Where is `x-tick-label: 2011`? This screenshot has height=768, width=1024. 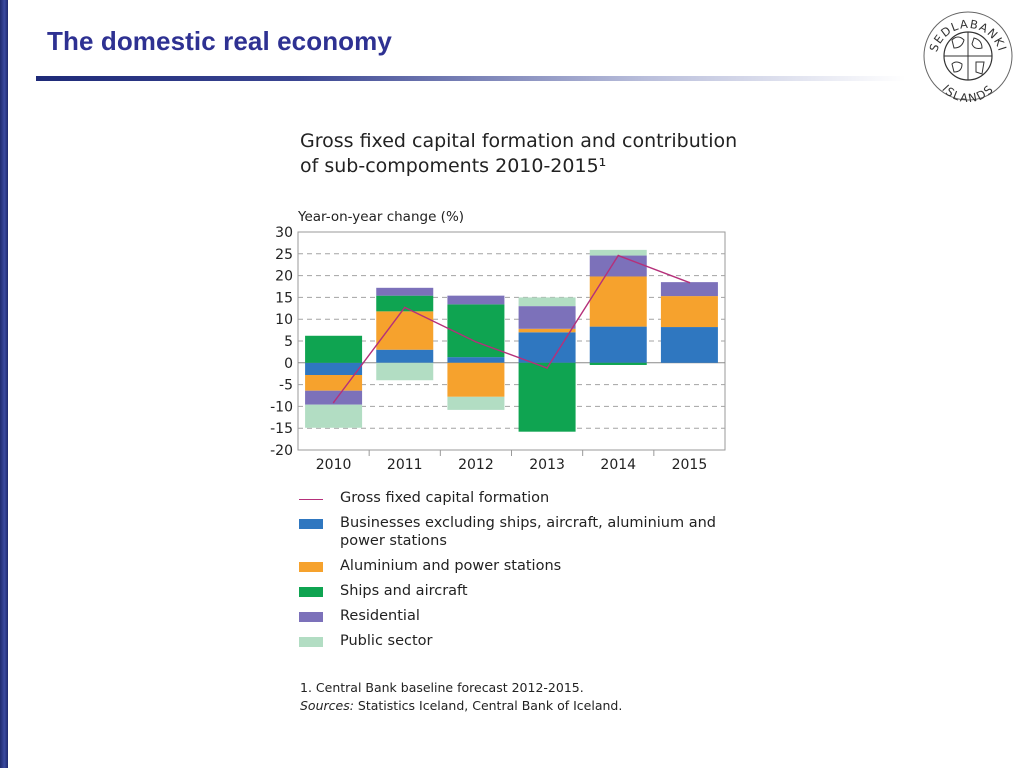
x-tick-label: 2011 is located at coordinates (405, 465).